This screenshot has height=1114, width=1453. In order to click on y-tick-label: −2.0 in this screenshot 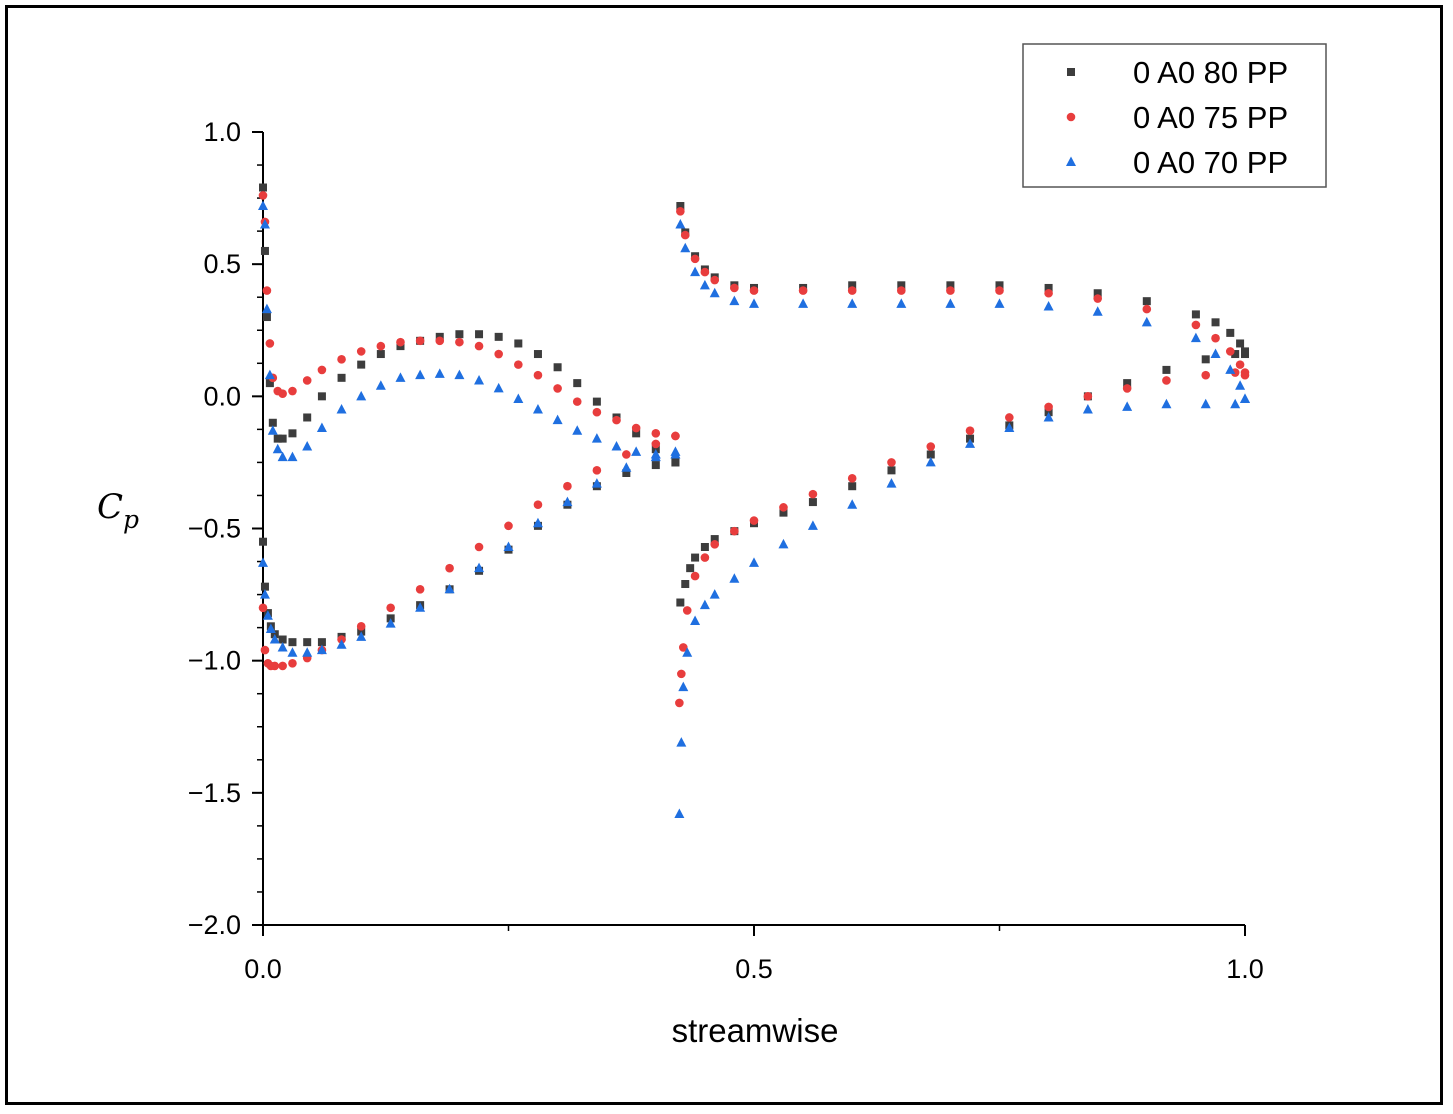, I will do `click(214, 925)`.